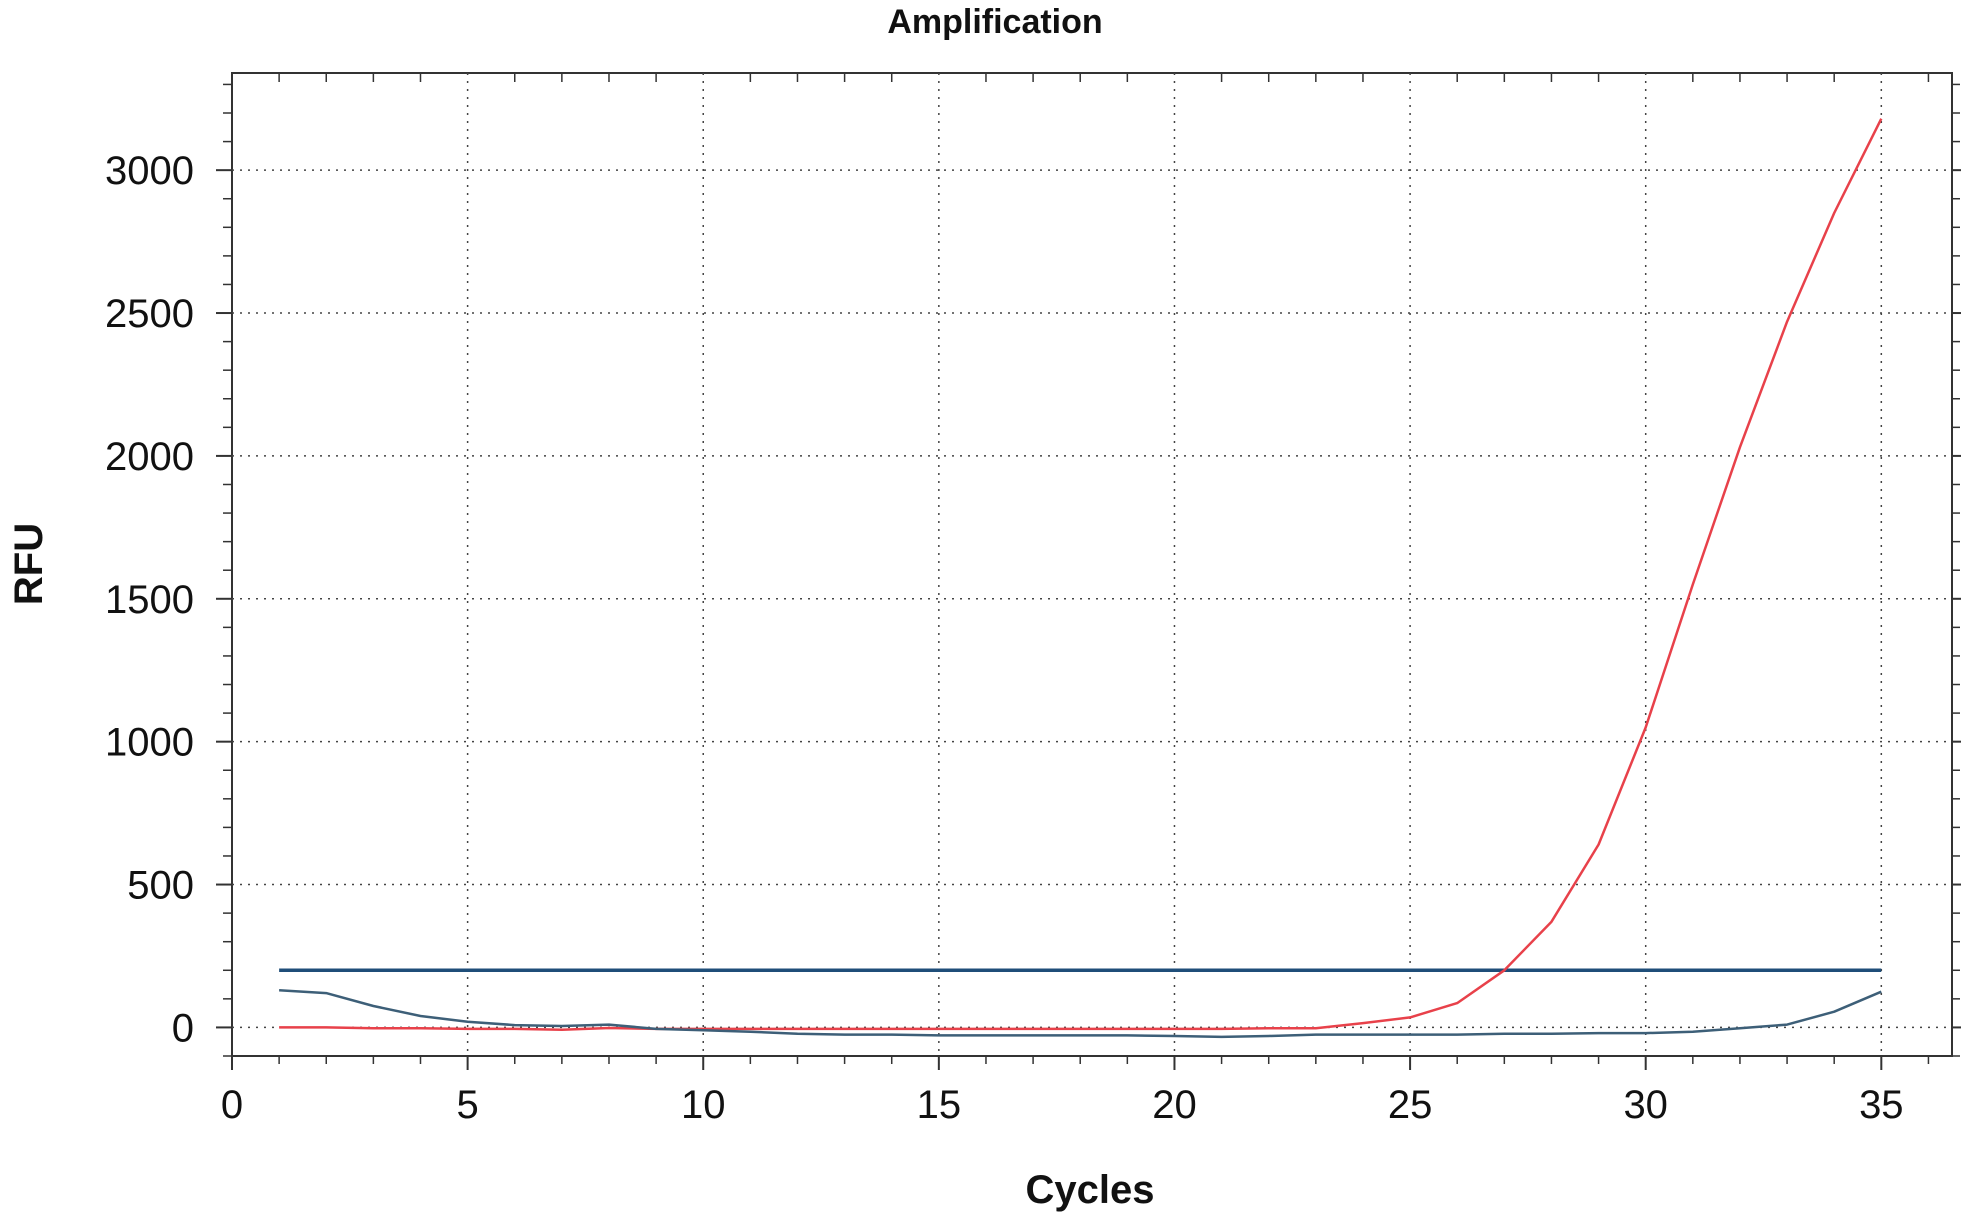  I want to click on x-tick-label: 20, so click(1174, 1105).